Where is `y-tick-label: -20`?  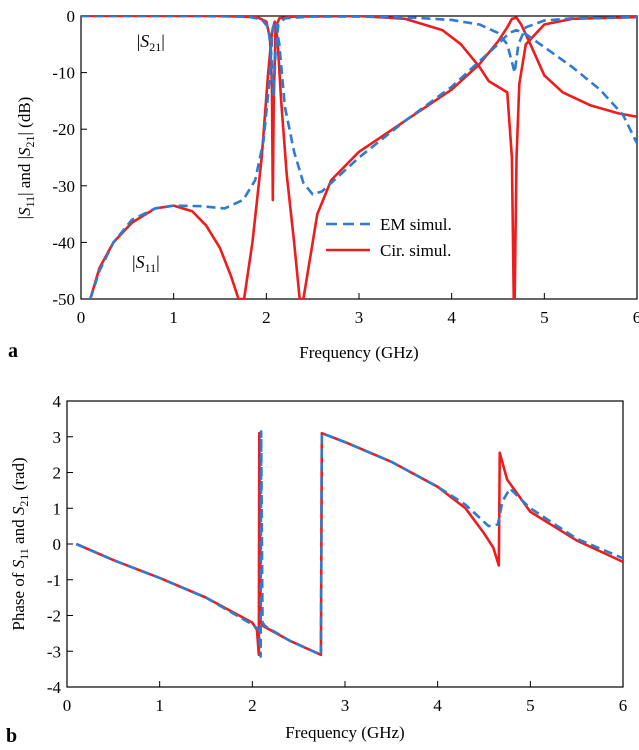 y-tick-label: -20 is located at coordinates (63, 129).